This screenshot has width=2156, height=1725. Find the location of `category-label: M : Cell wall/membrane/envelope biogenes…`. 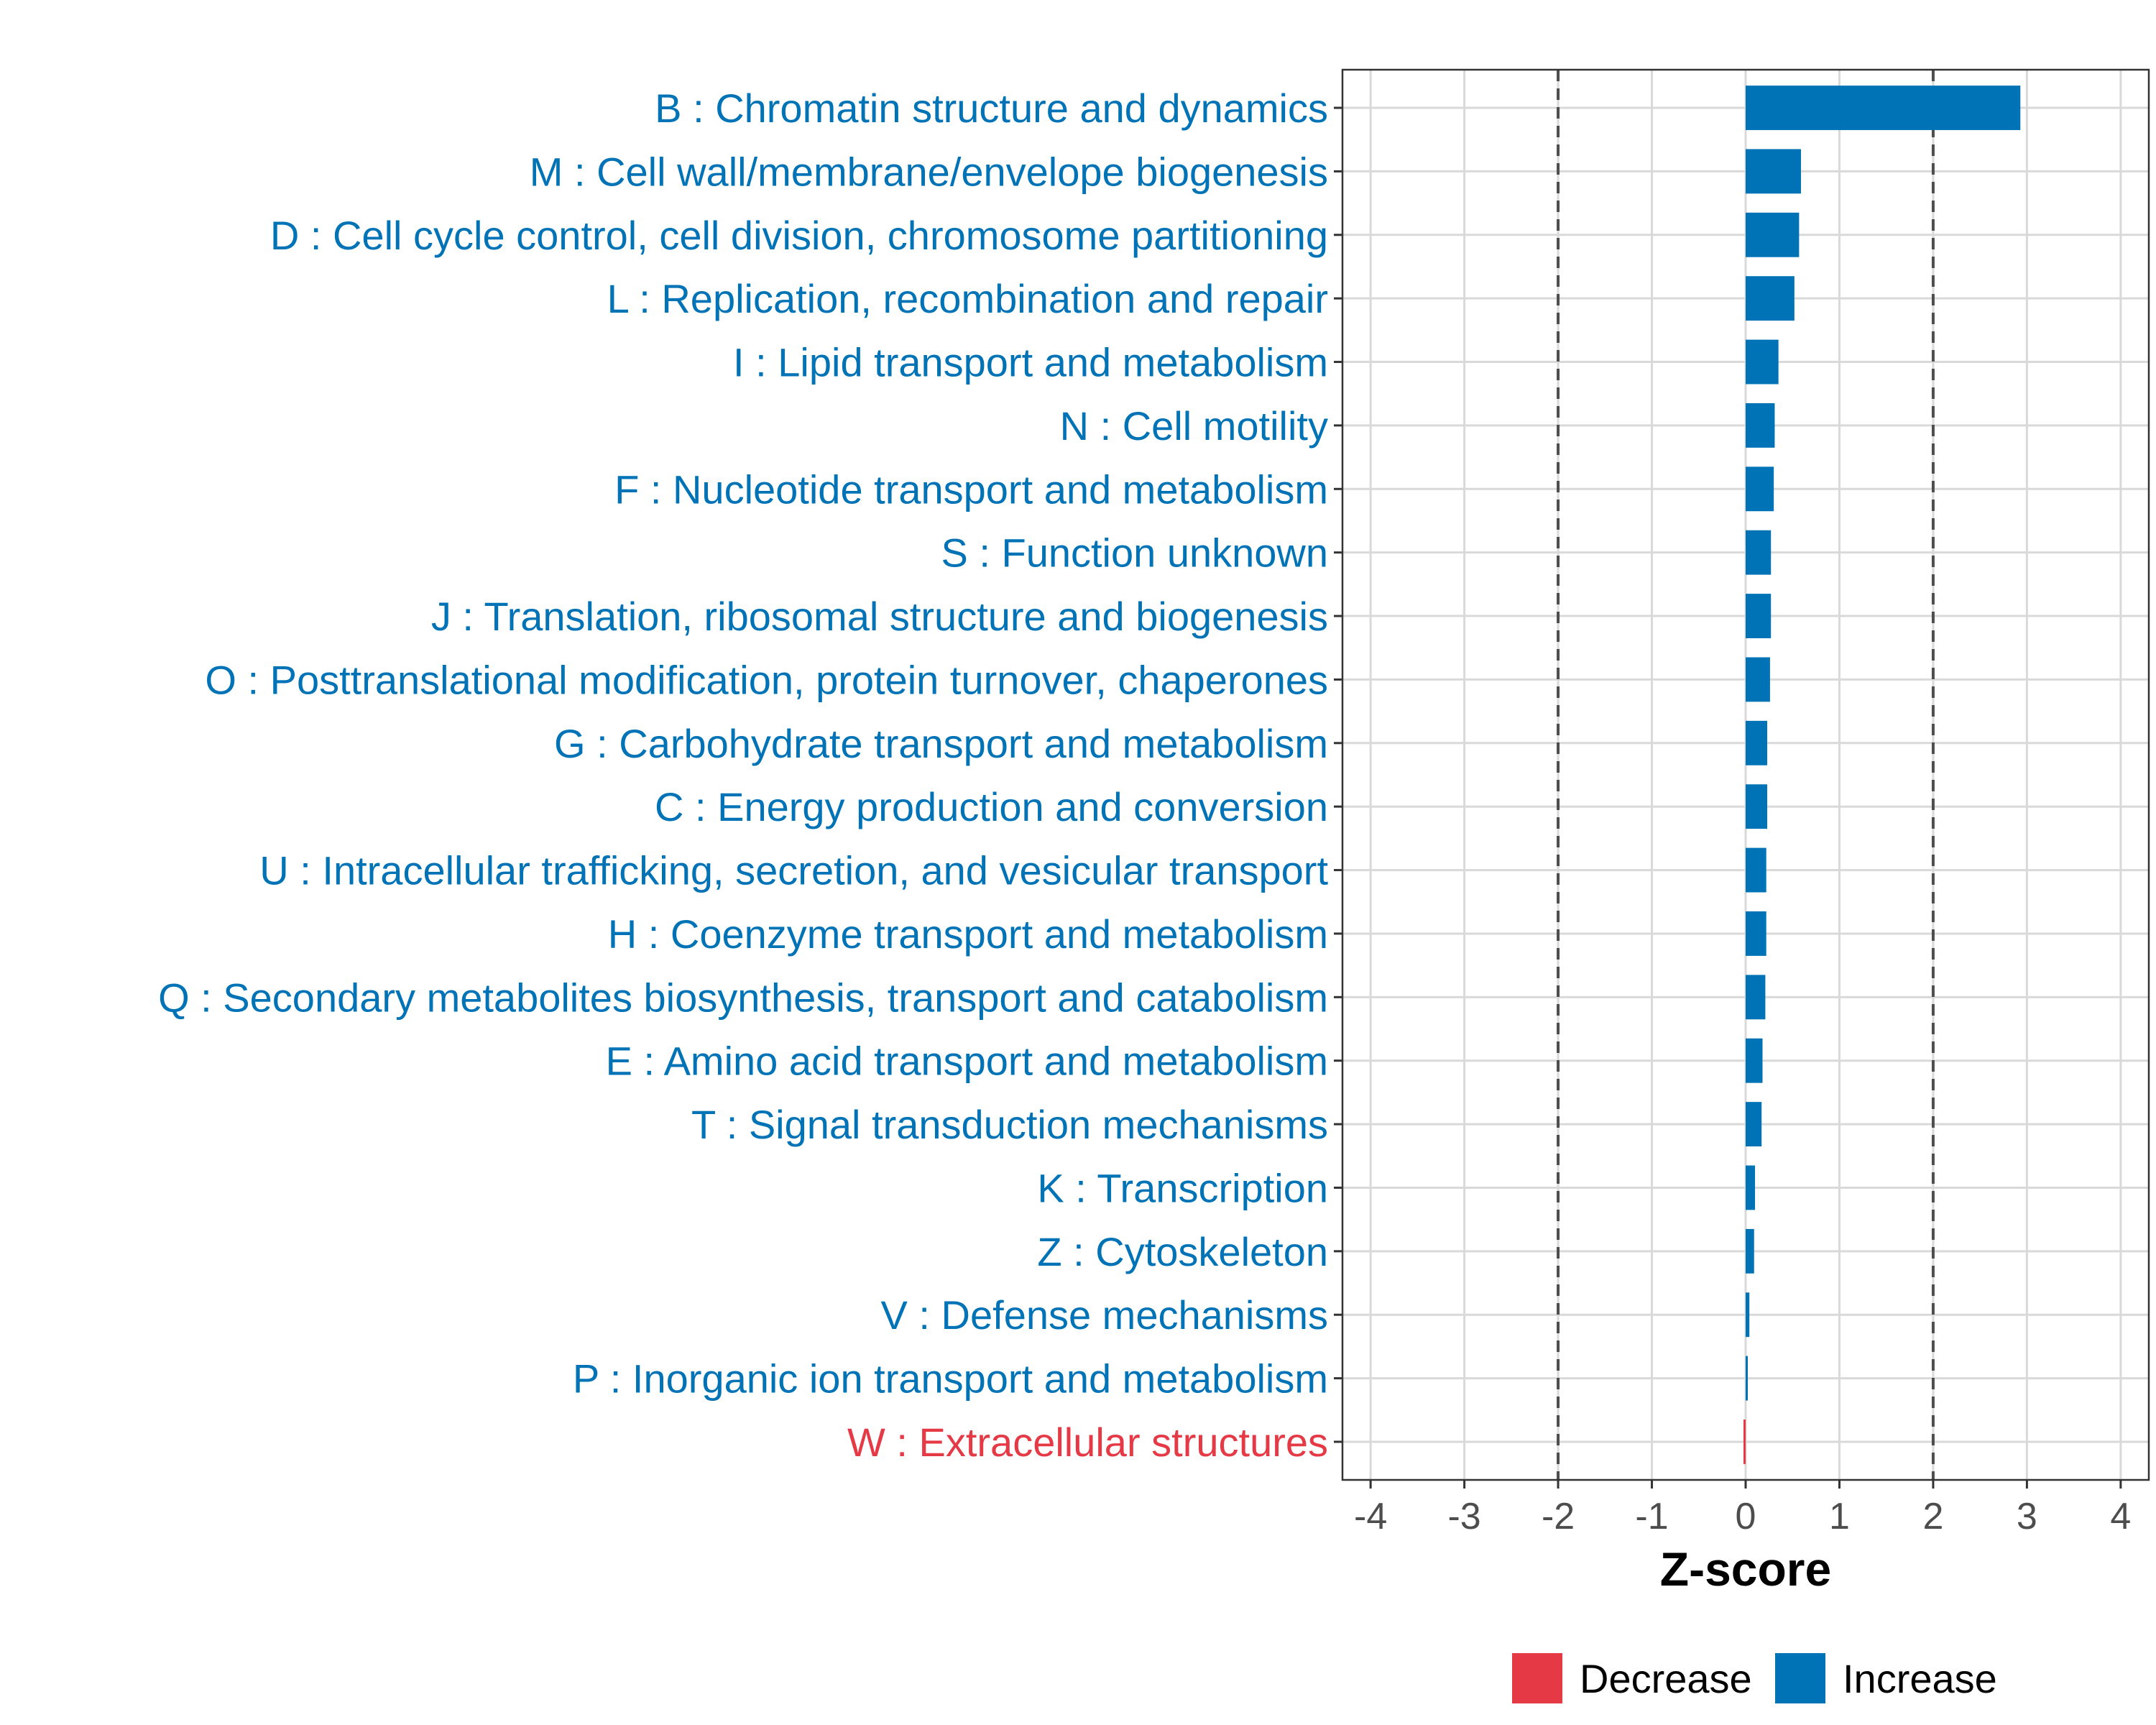

category-label: M : Cell wall/membrane/envelope biogenes… is located at coordinates (929, 171).